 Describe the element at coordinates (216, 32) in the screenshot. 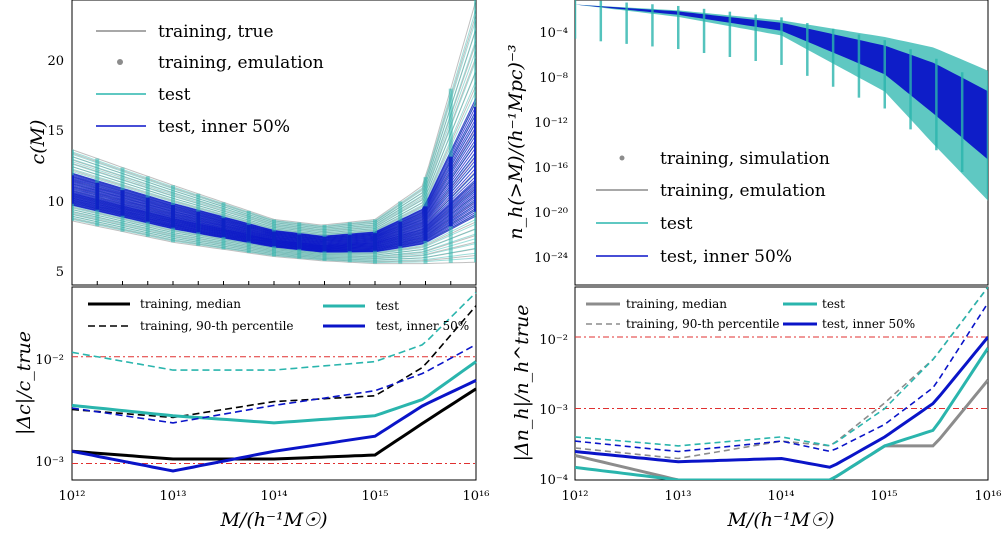

I see `legend-label: training, true` at that location.